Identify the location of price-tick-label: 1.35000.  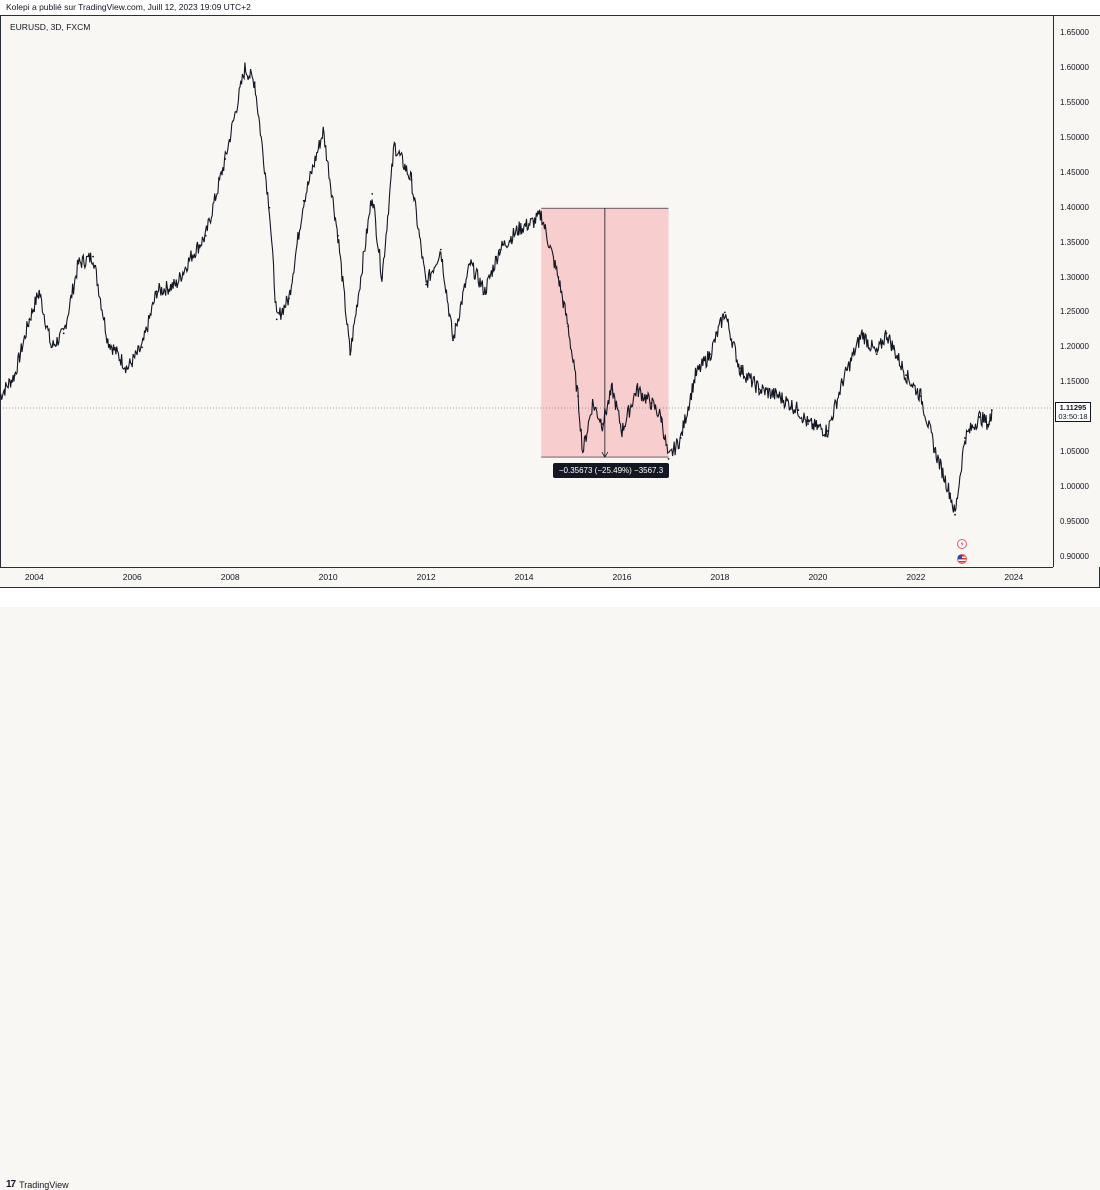
(1074, 242).